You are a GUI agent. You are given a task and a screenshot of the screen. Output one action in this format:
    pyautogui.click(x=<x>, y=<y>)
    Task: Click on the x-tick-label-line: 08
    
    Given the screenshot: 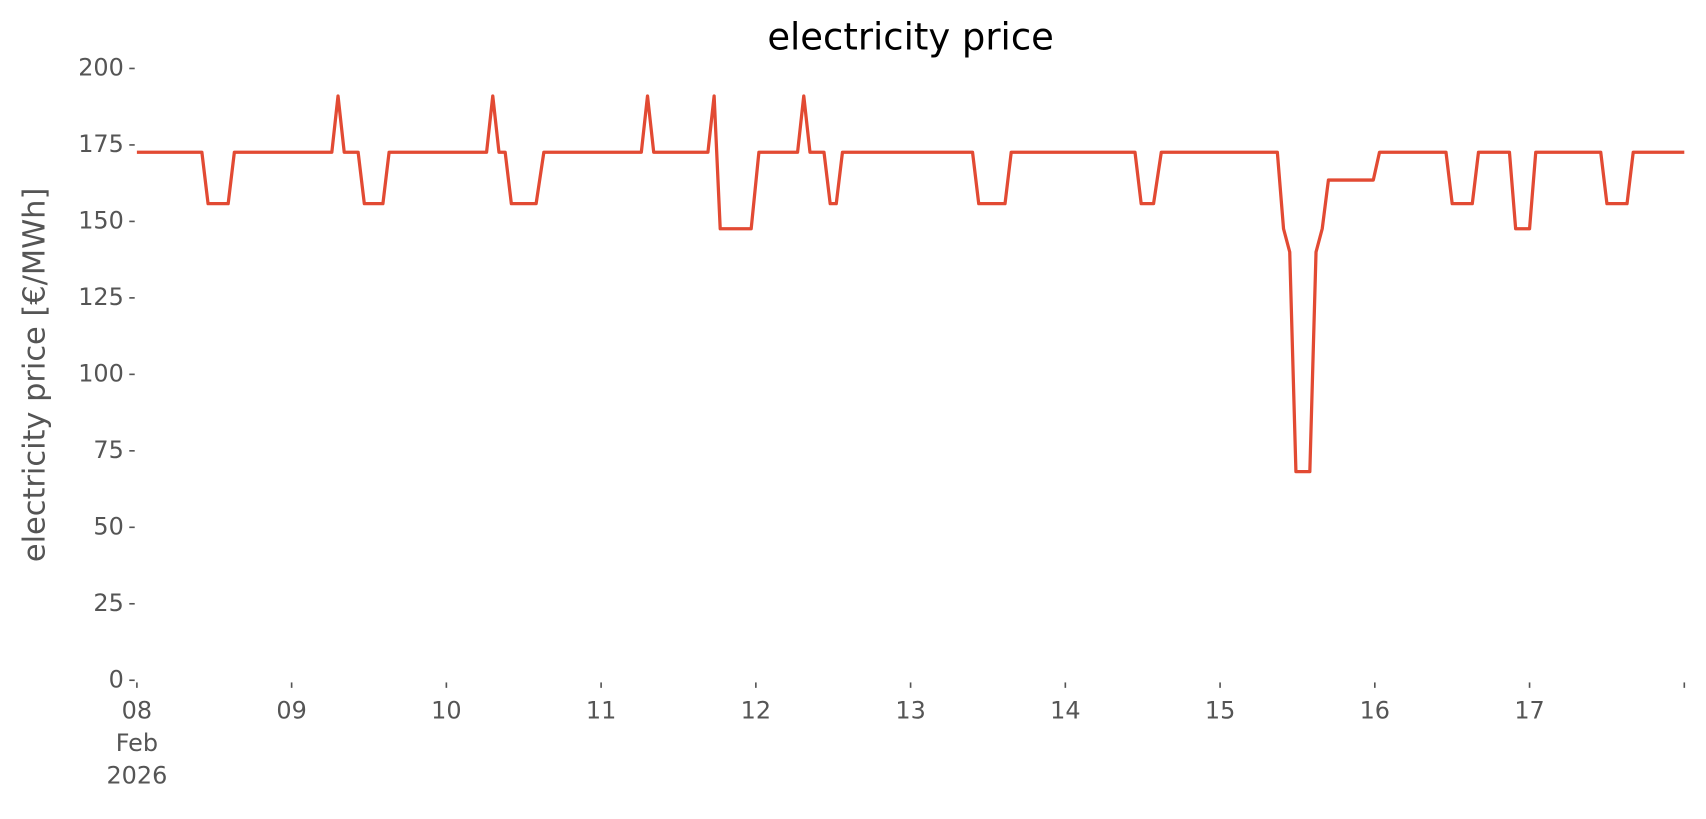 What is the action you would take?
    pyautogui.click(x=137, y=710)
    